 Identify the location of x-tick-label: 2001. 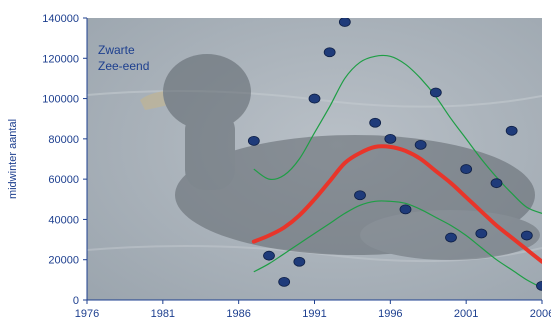
(466, 314).